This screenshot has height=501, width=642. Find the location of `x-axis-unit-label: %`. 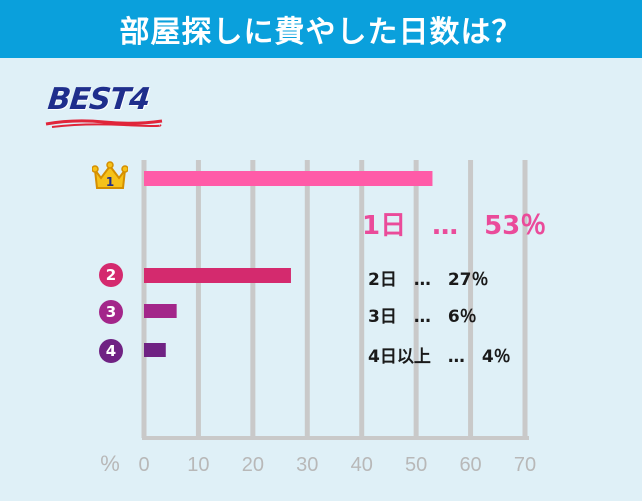

x-axis-unit-label: % is located at coordinates (110, 463).